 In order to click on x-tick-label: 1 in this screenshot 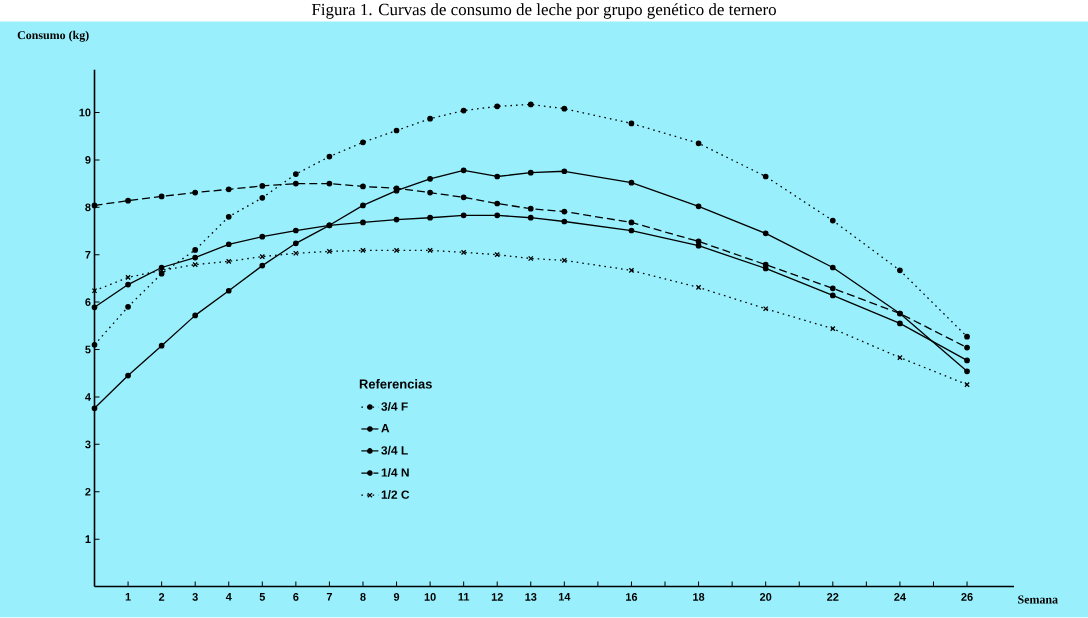, I will do `click(128, 597)`.